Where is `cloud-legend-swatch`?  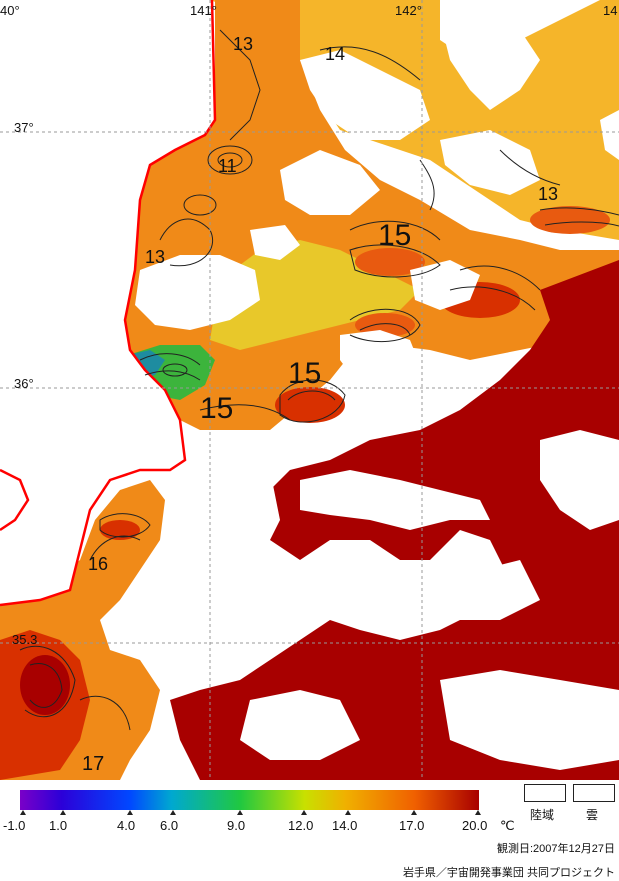
cloud-legend-swatch is located at coordinates (594, 793).